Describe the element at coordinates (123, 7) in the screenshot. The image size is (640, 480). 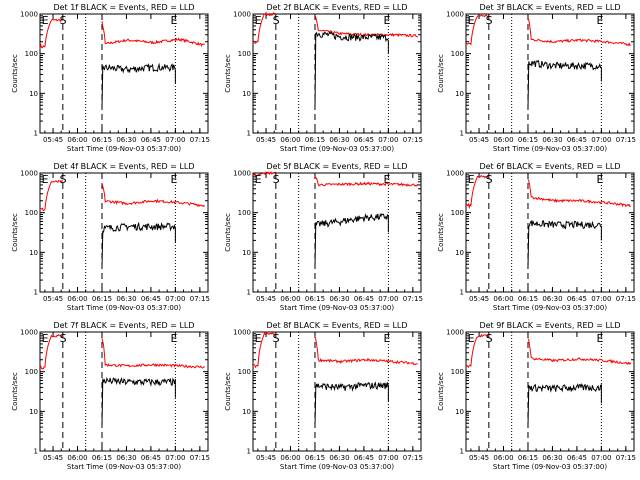
I see `panel-title: Det 1f BLACK = Events, RED = LLD` at that location.